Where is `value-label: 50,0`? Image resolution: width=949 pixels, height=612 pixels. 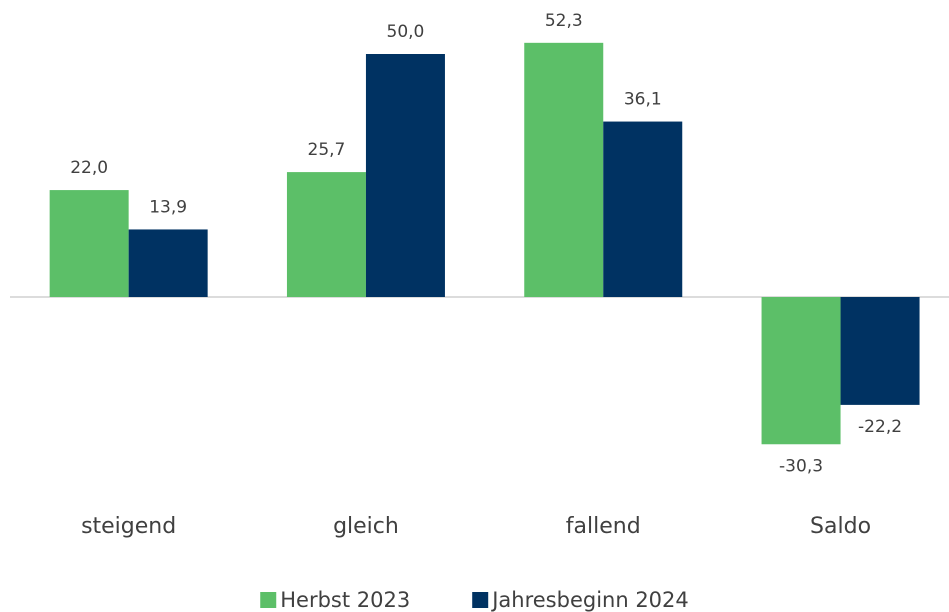
value-label: 50,0 is located at coordinates (406, 32).